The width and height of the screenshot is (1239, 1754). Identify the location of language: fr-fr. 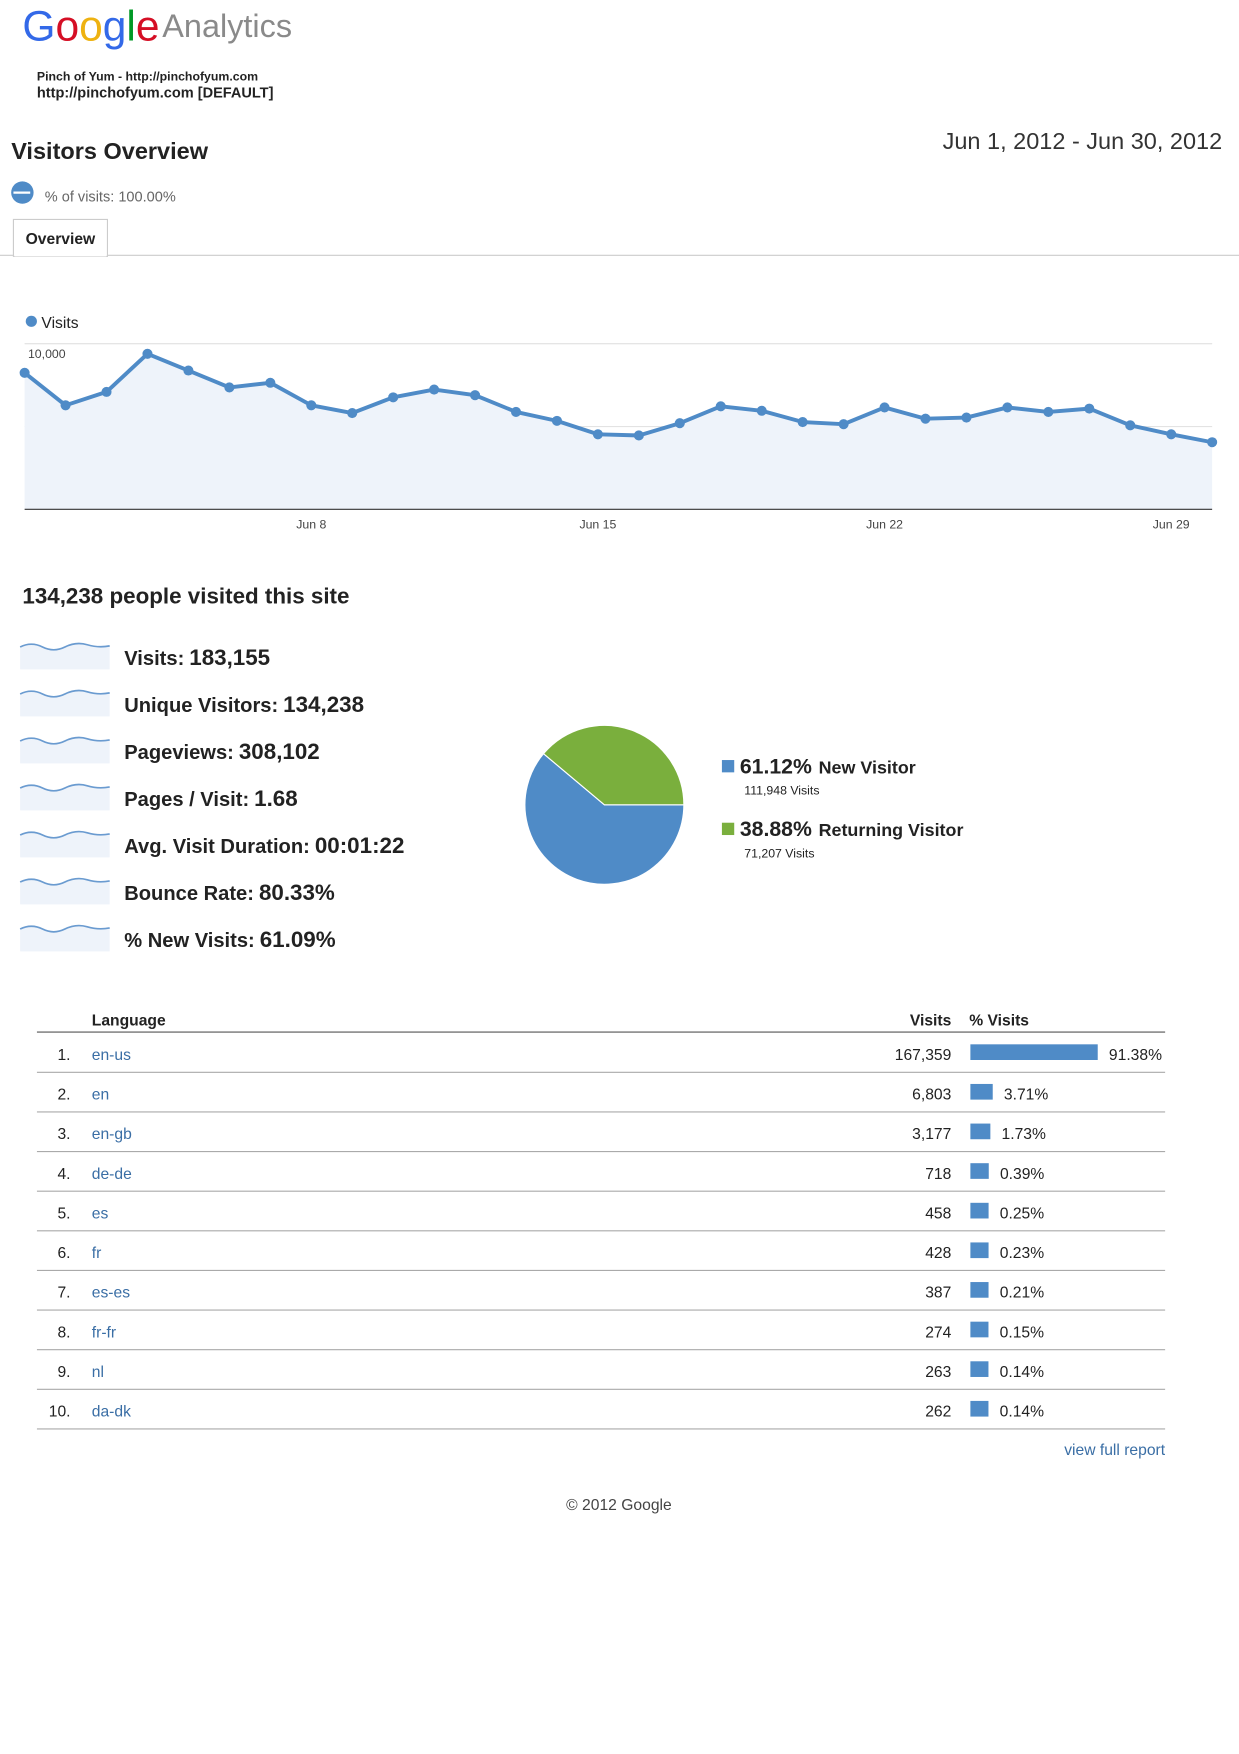
(104, 1332).